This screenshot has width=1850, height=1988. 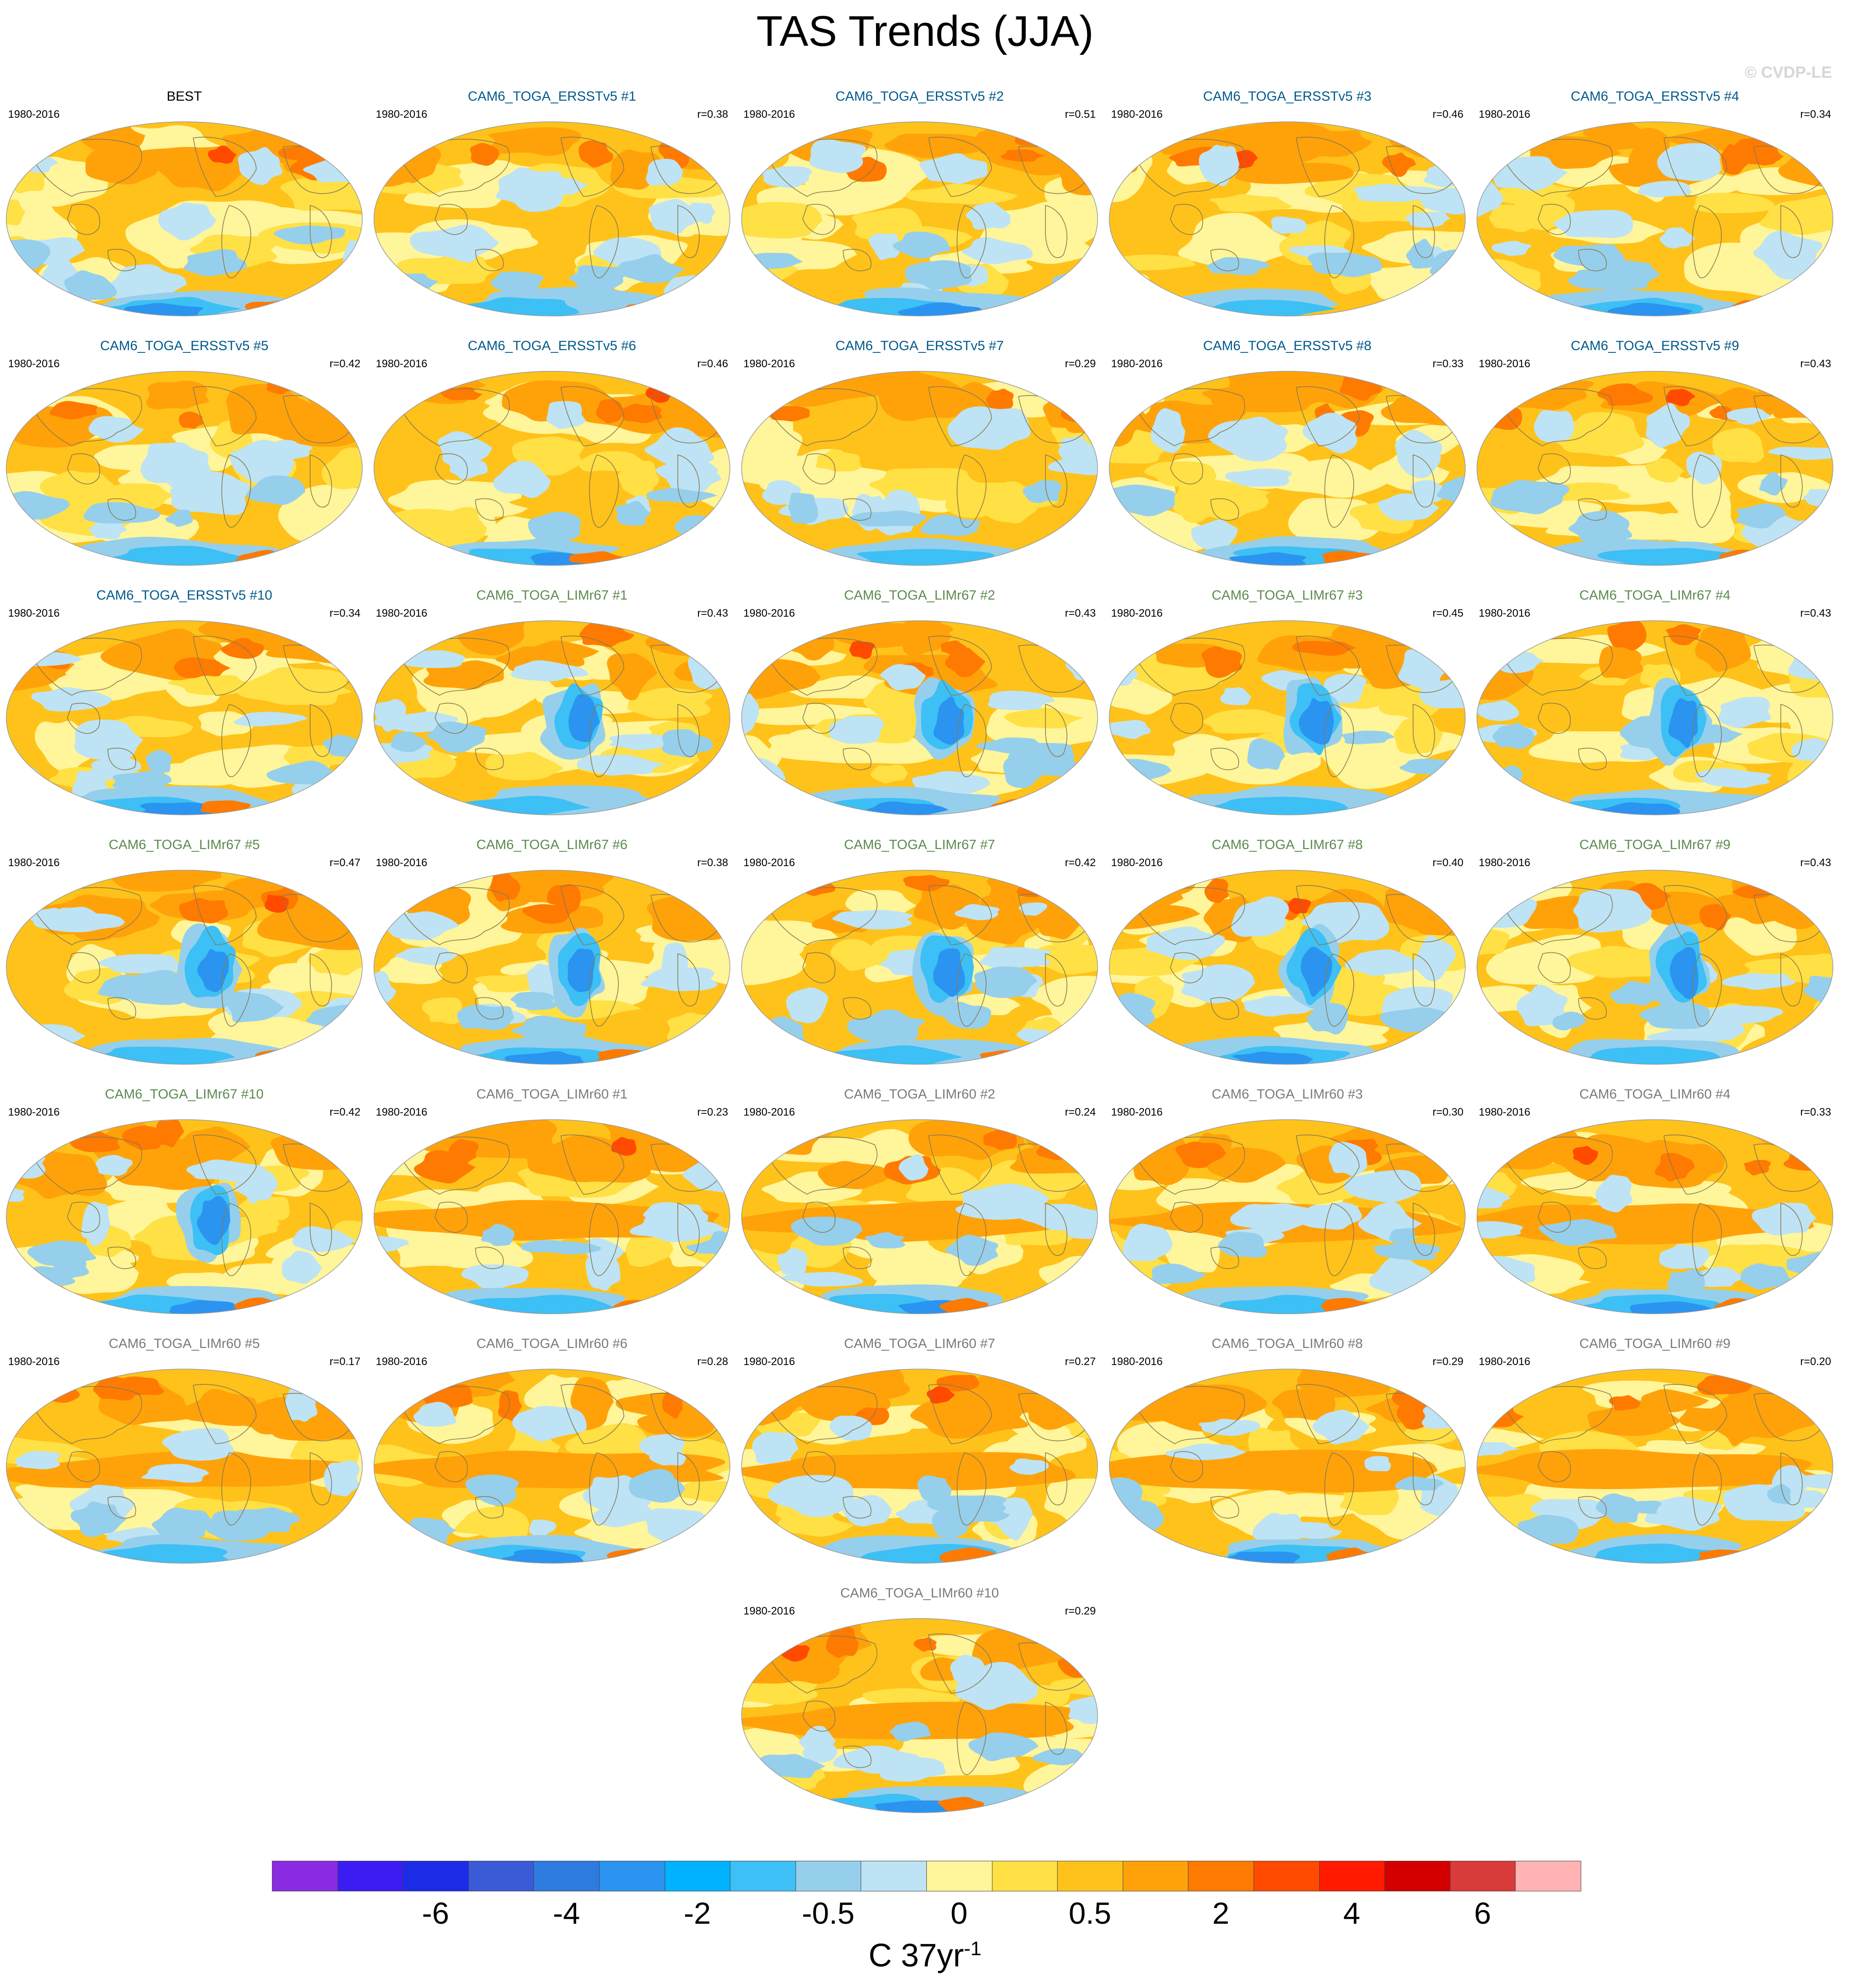 I want to click on panel-correlation: r=0.27, so click(x=1080, y=1362).